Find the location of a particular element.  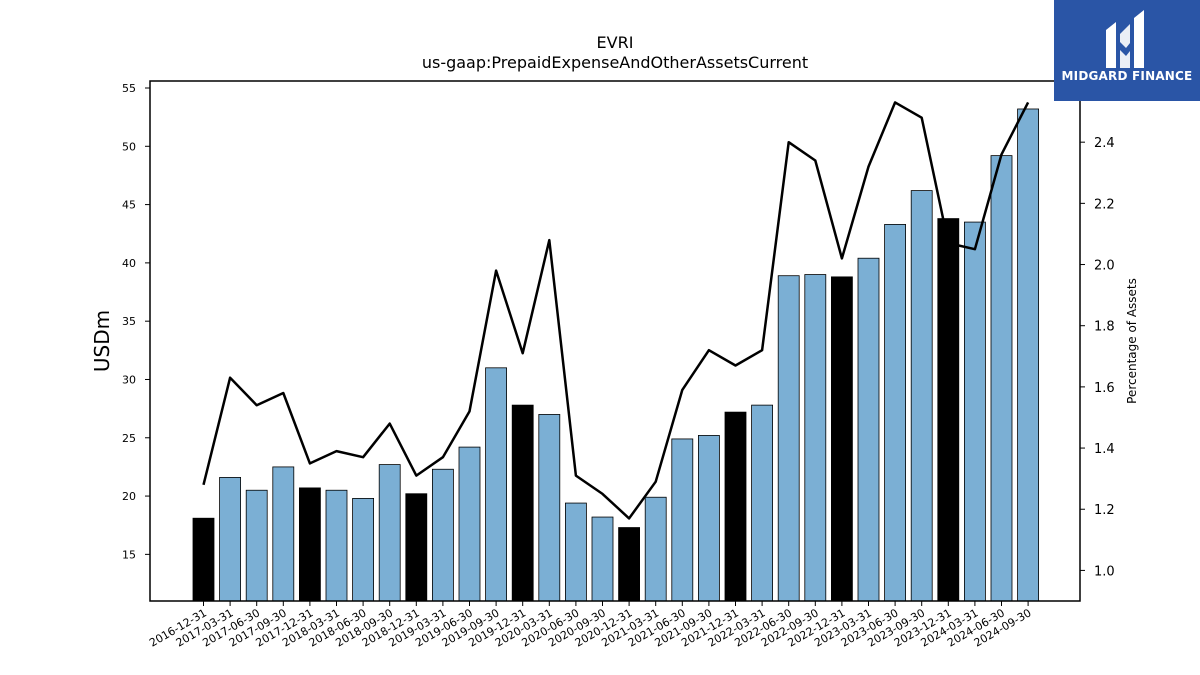

y2-tick-label: 1.4 is located at coordinates (1104, 449).